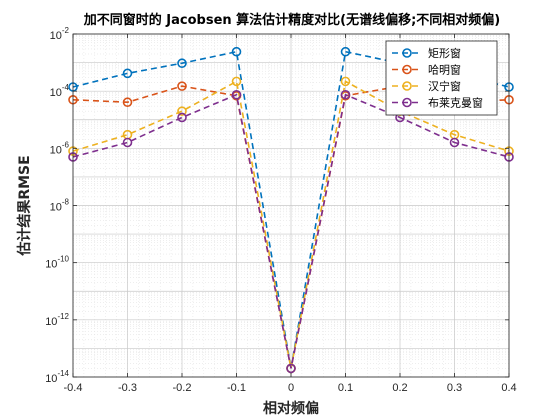  I want to click on x-tick-label: -0.3, so click(127, 388).